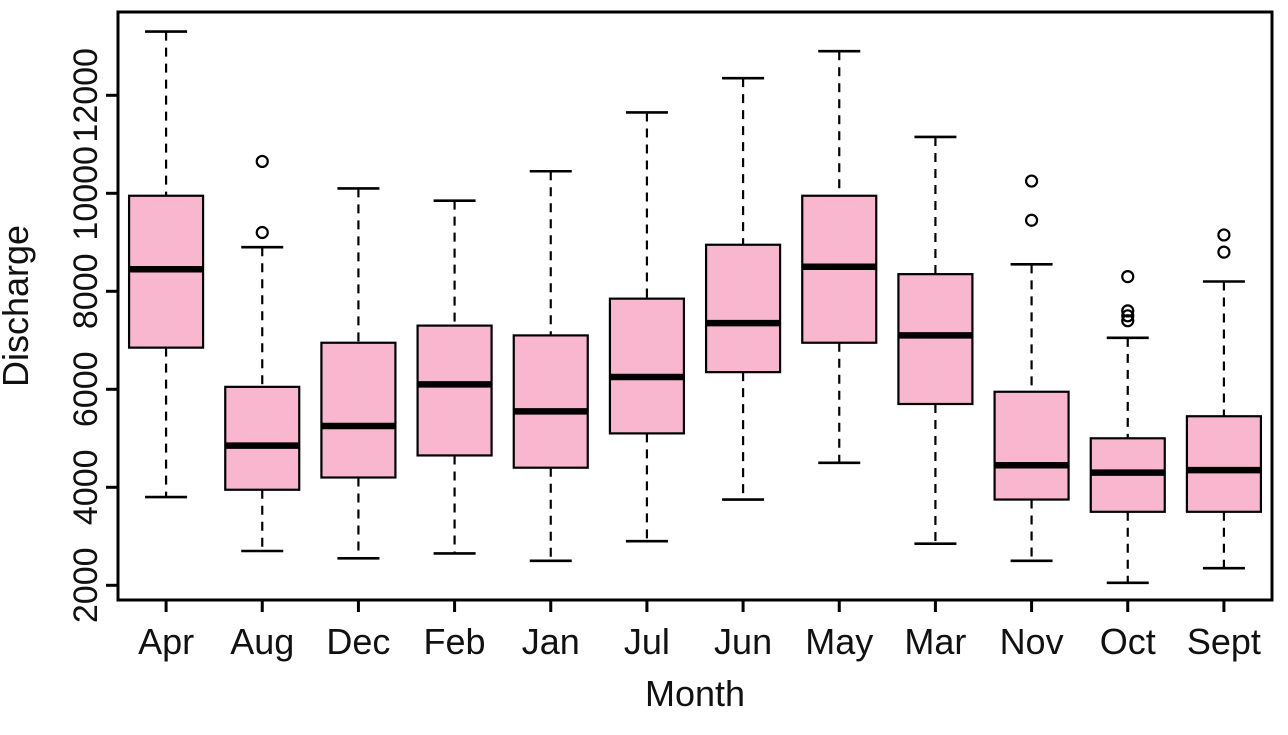  Describe the element at coordinates (551, 641) in the screenshot. I see `x-tick-label: Jan` at that location.